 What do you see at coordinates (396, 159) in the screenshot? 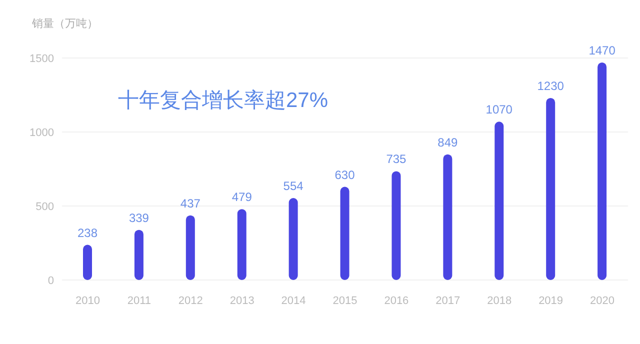
I see `data-label: 735` at bounding box center [396, 159].